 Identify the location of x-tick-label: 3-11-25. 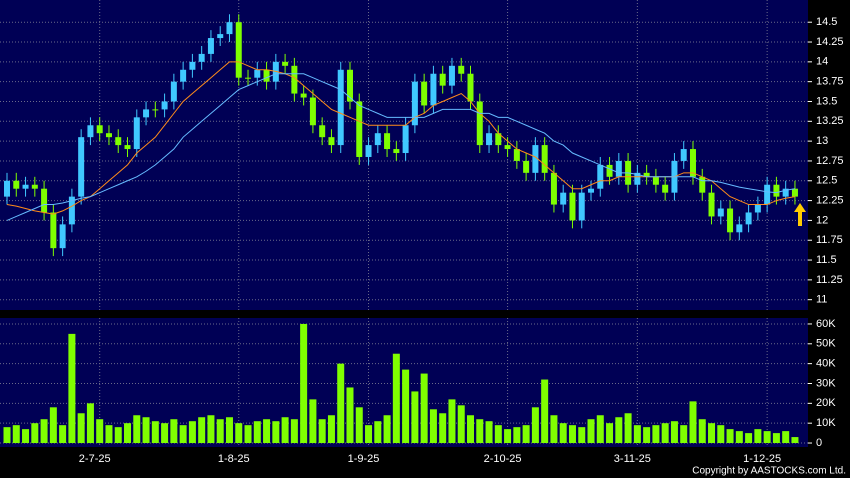
(632, 459).